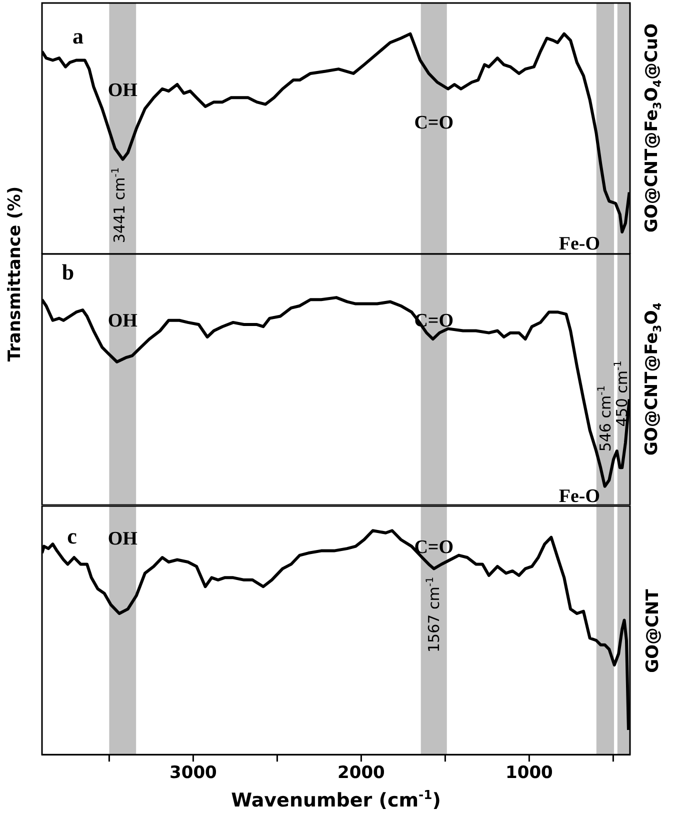 The width and height of the screenshot is (673, 824). I want to click on x-axis-title: Wavenumber (cm$^{-1}$), so click(336, 800).